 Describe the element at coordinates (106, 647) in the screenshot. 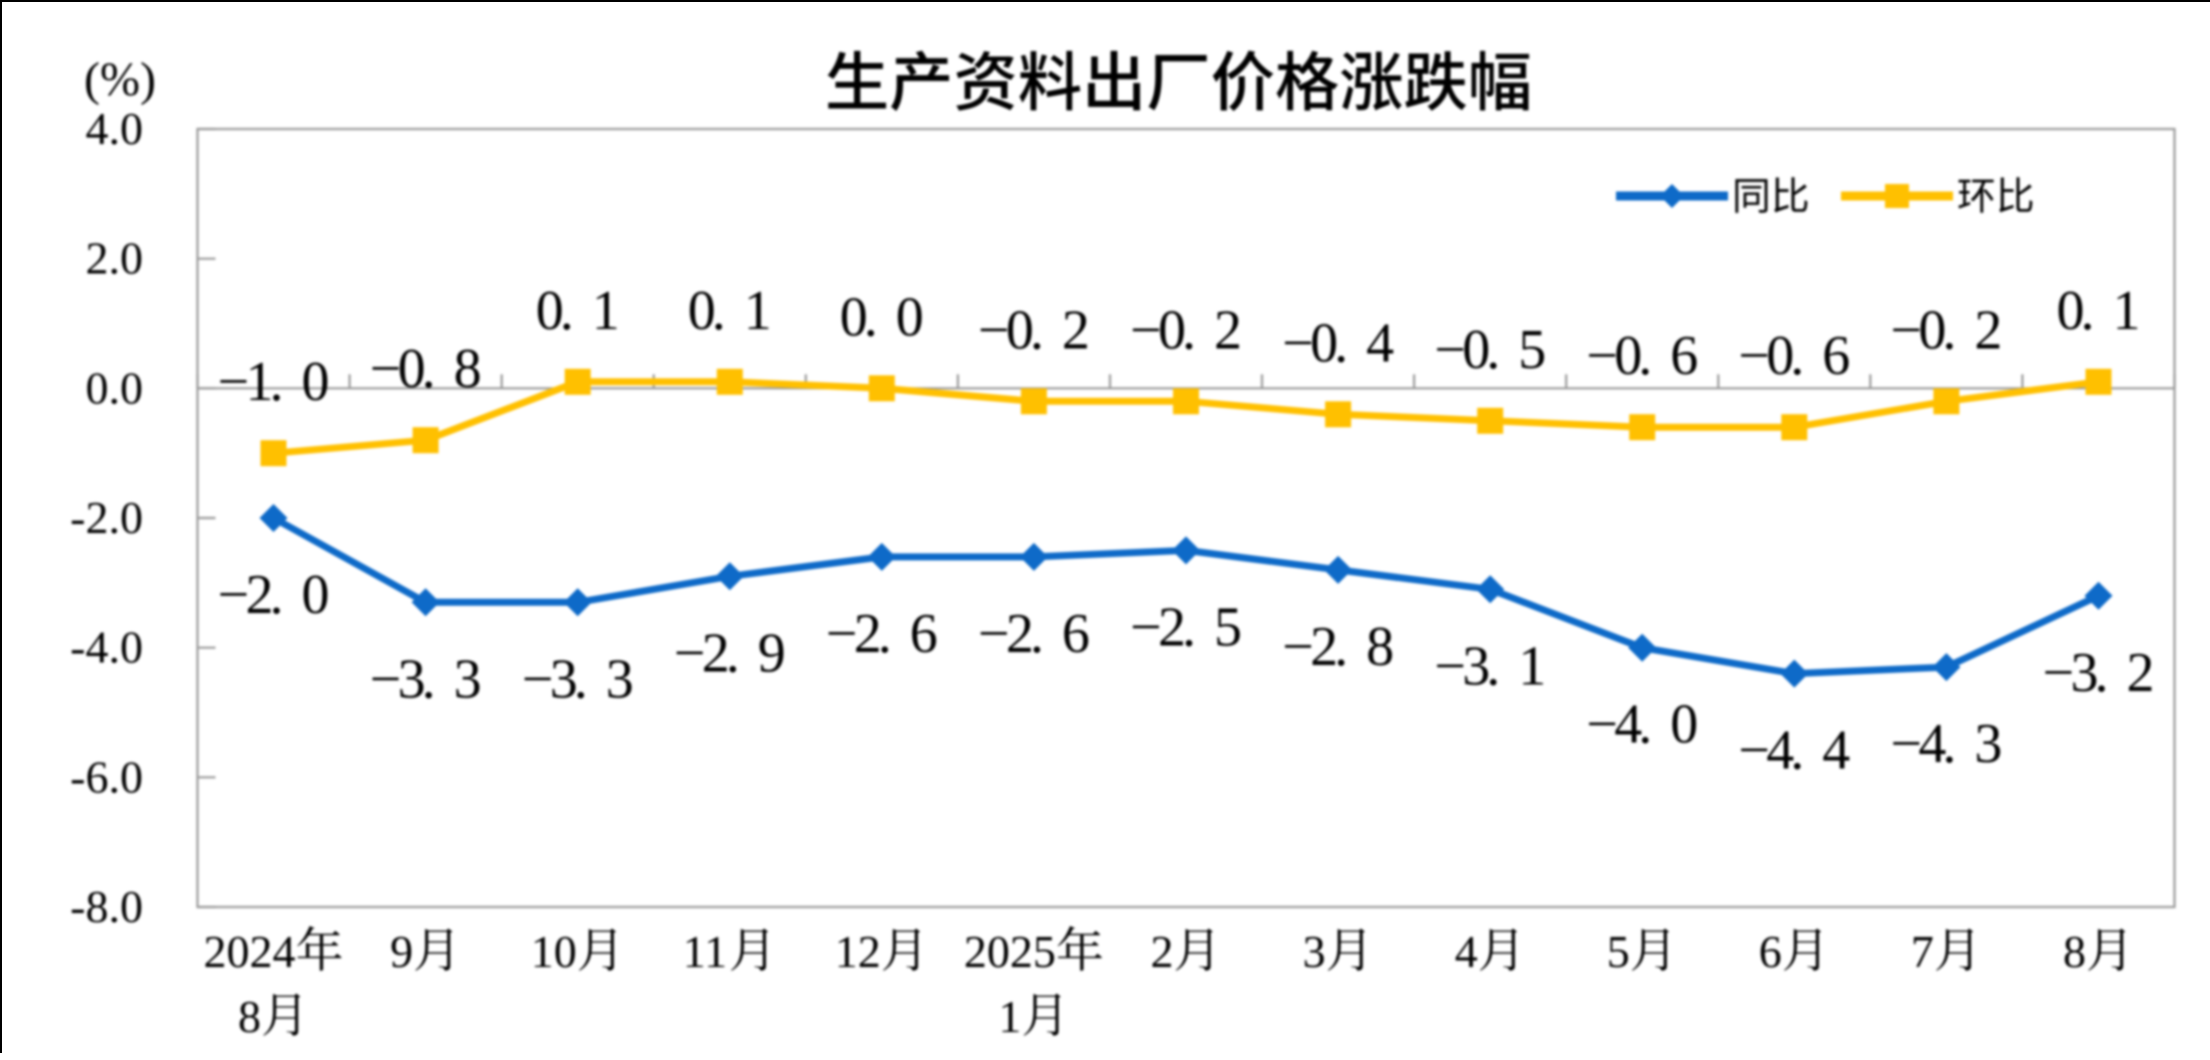

I see `svg-text: -4.0` at that location.